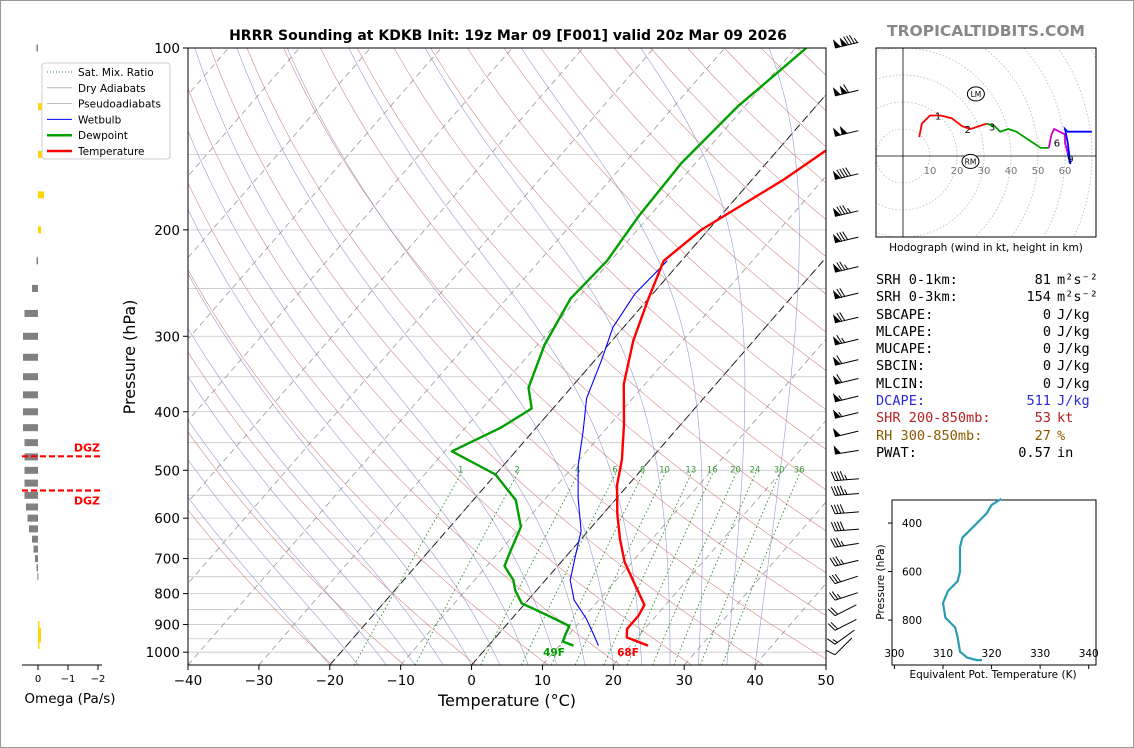 This screenshot has width=1134, height=748. What do you see at coordinates (460, 470) in the screenshot?
I see `mixing-ratio-label: 1` at bounding box center [460, 470].